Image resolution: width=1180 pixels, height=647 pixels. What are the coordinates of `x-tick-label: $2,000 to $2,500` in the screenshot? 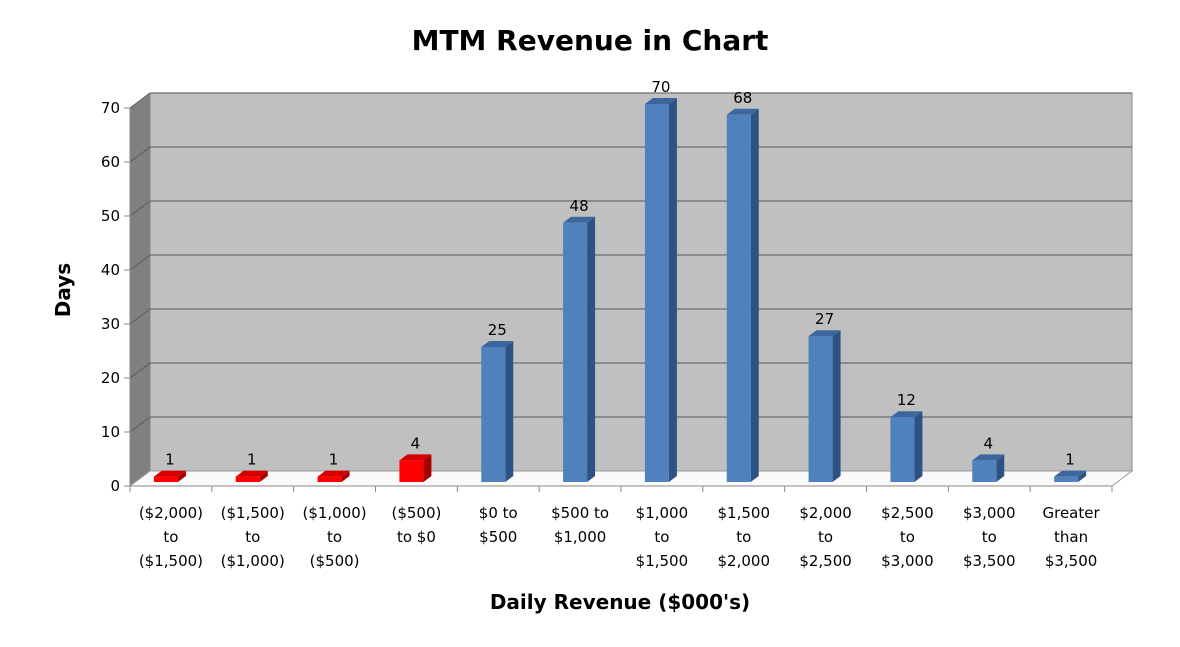 It's located at (825, 537).